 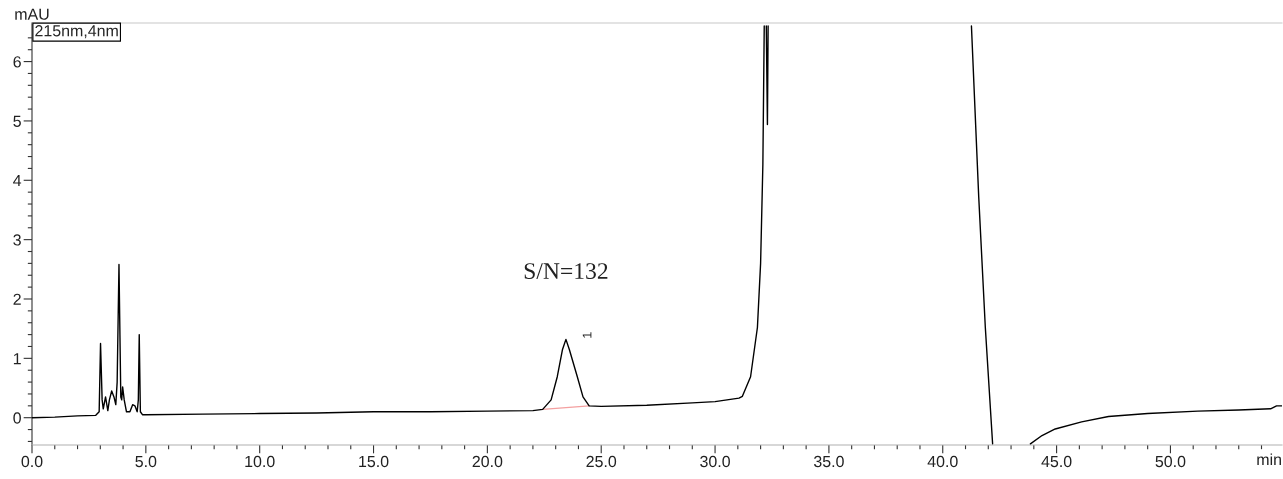 What do you see at coordinates (566, 271) in the screenshot?
I see `annotation: S/N=132` at bounding box center [566, 271].